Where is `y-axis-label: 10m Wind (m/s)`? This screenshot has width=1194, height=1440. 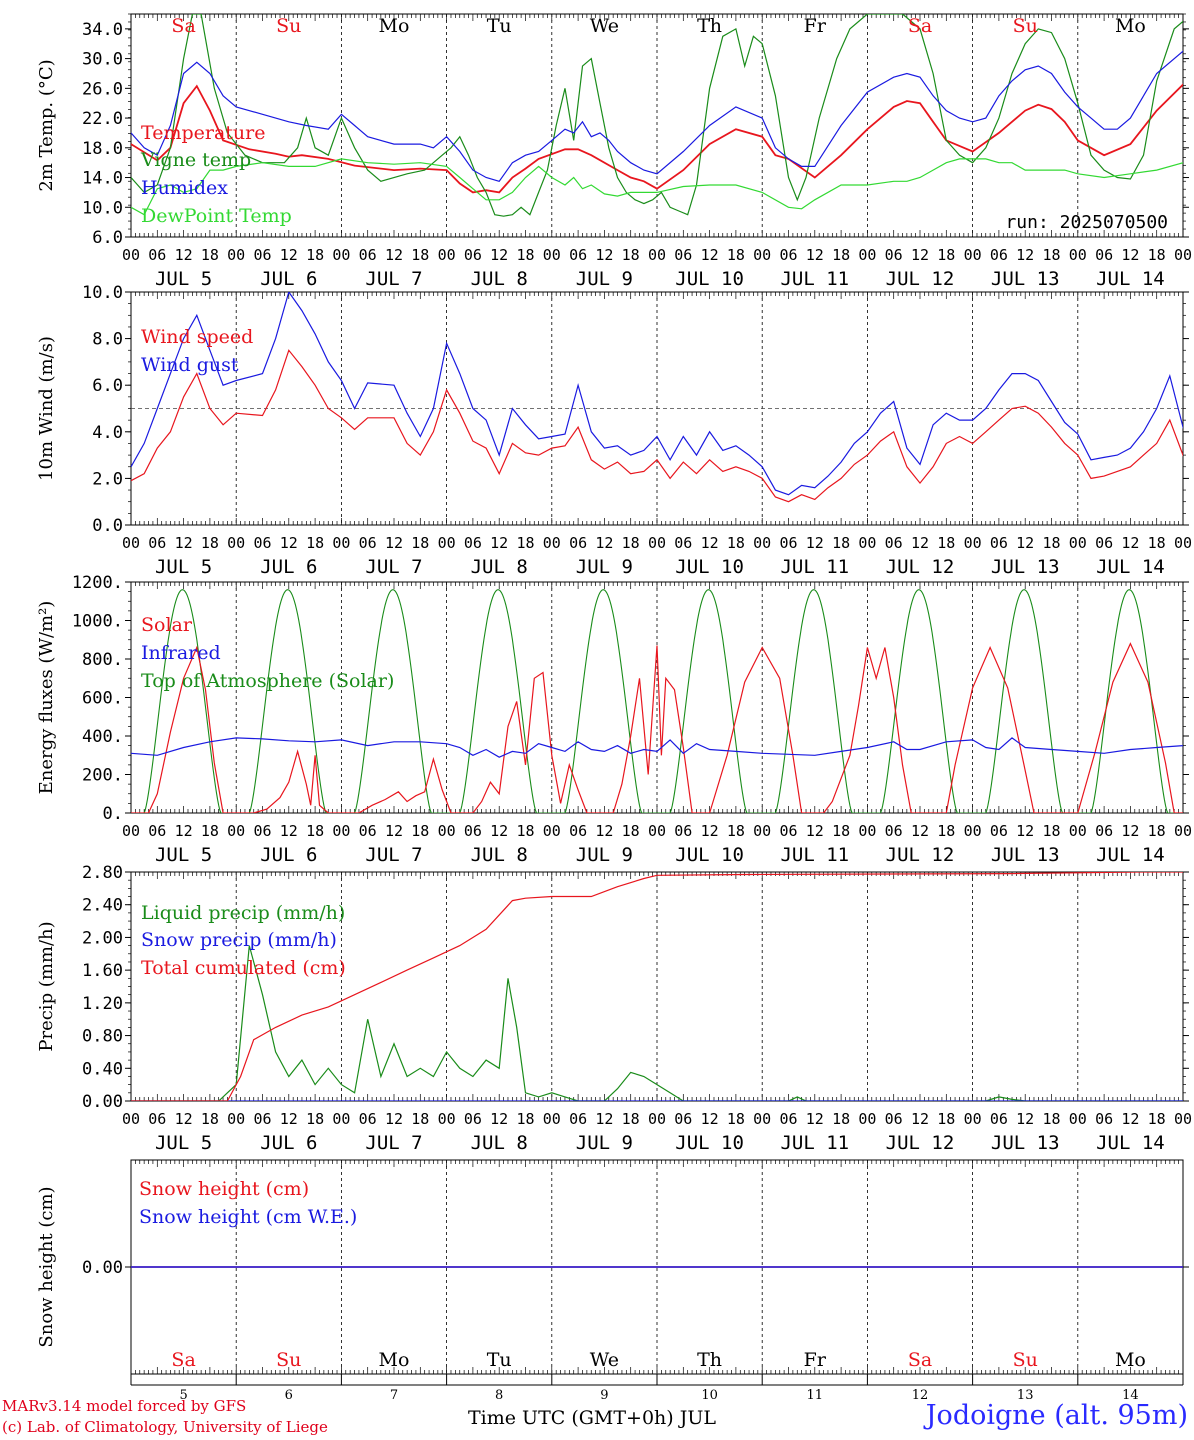
y-axis-label: 10m Wind (m/s) is located at coordinates (46, 408).